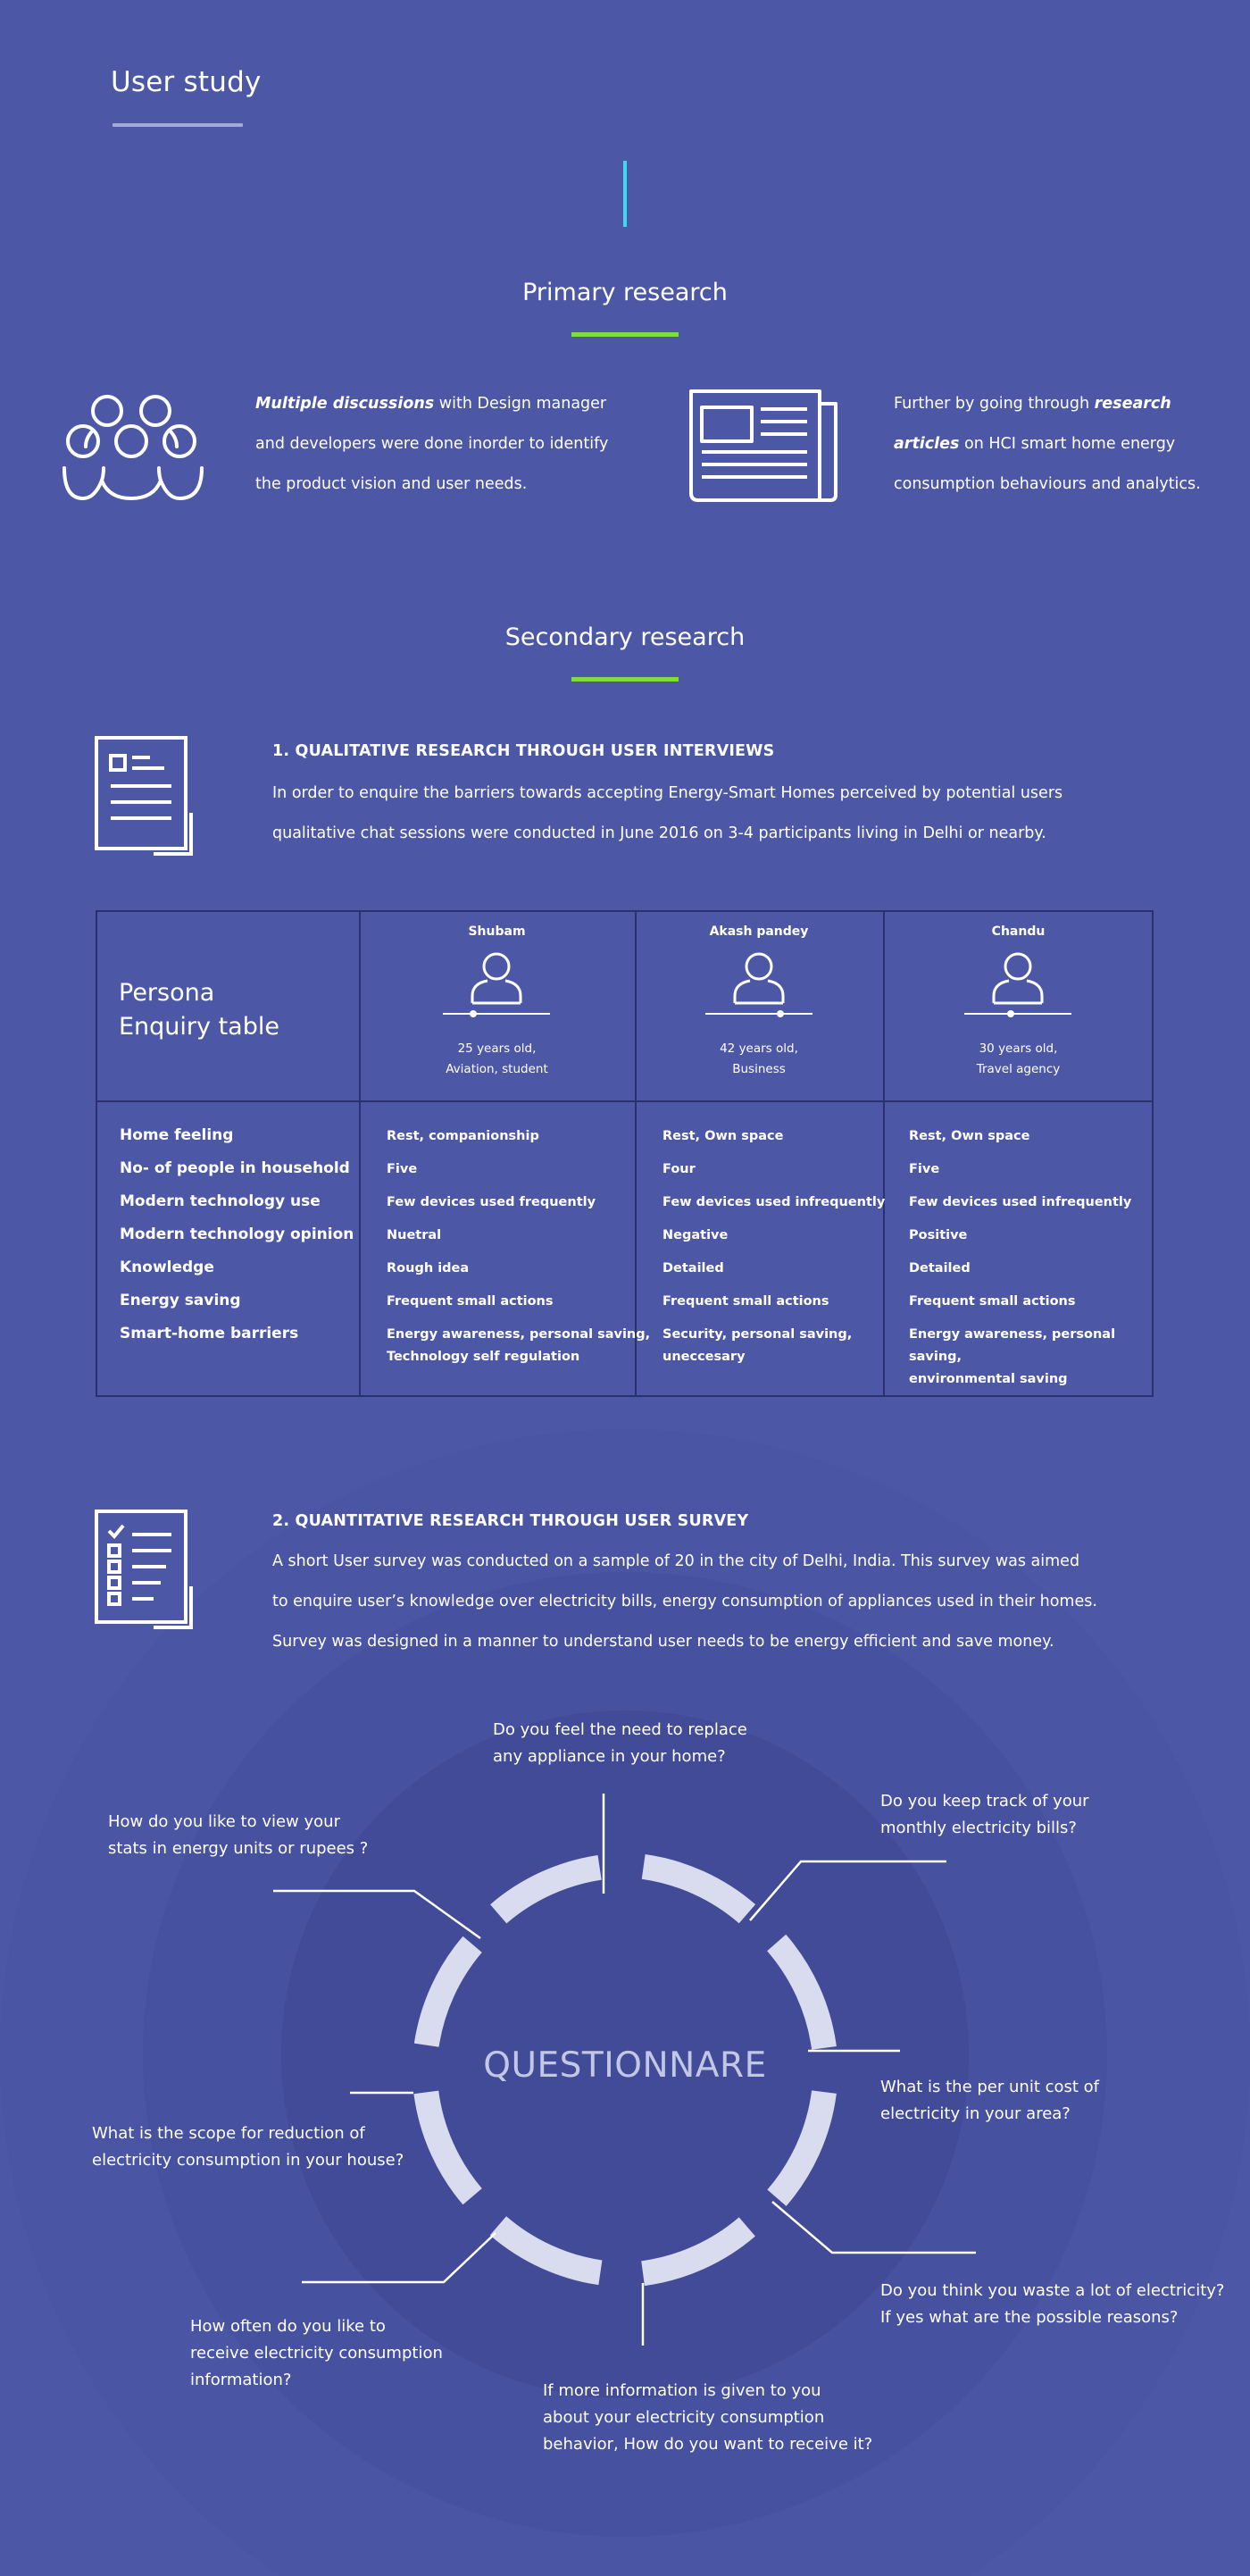  Describe the element at coordinates (210, 1334) in the screenshot. I see `row-label-barriers: Smart-home barriers` at that location.